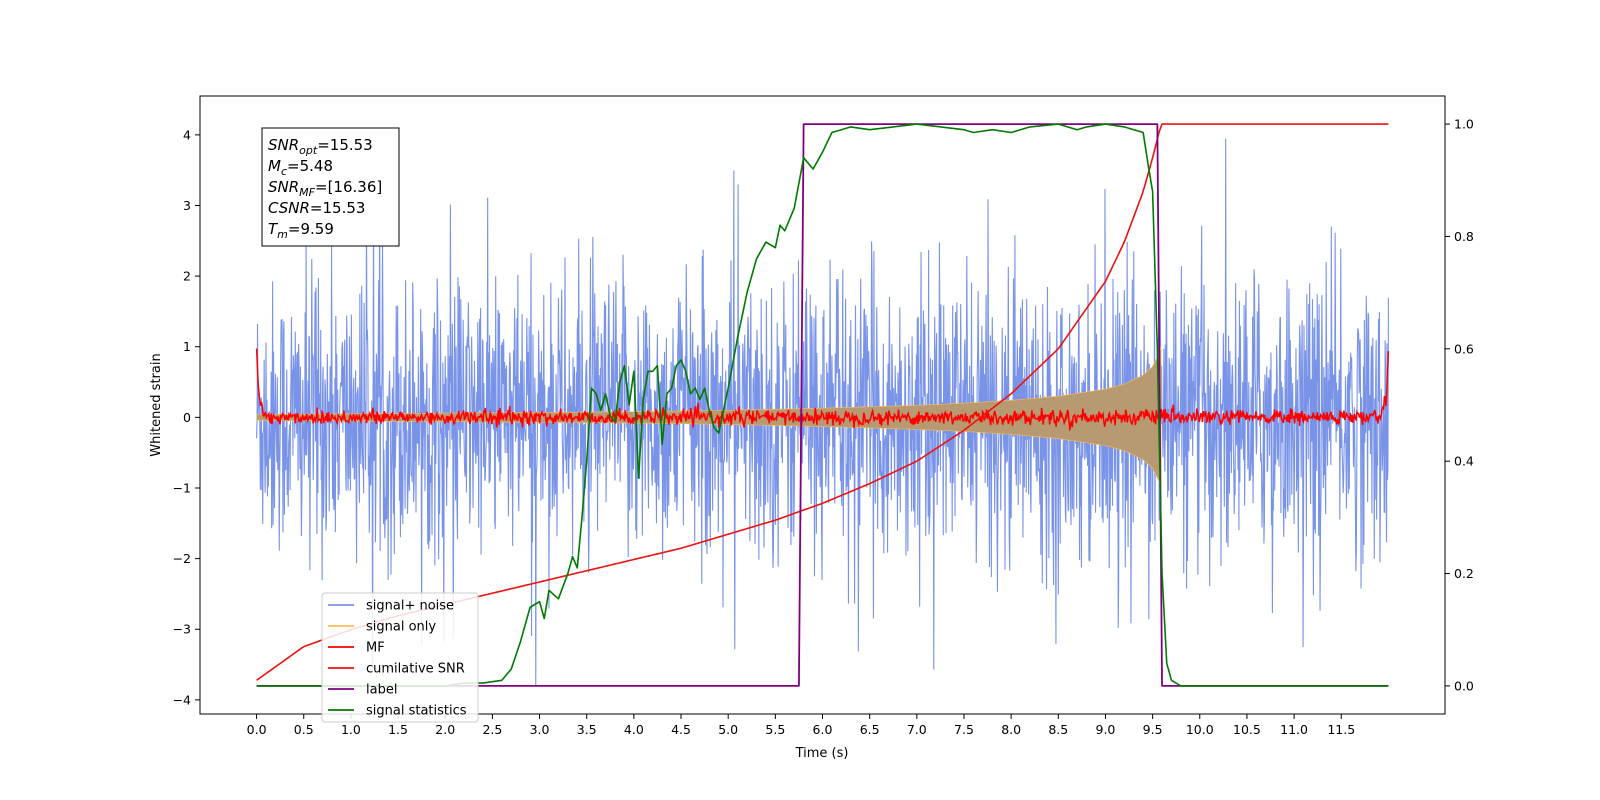 The height and width of the screenshot is (800, 1600). I want to click on series-mf, so click(822, 389).